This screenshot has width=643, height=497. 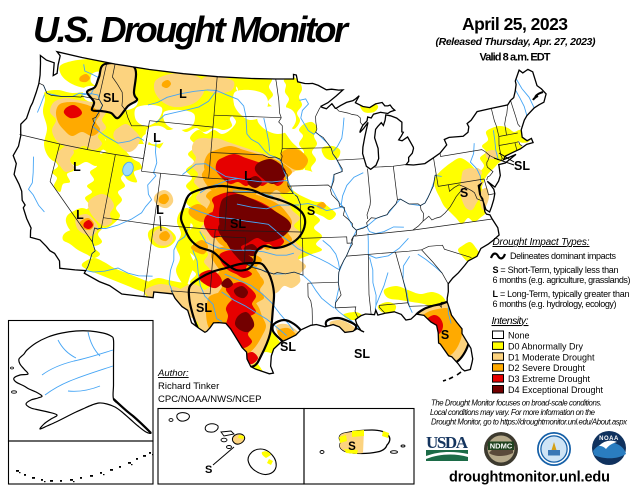 I want to click on svg-text: Drought Impact Types:, so click(x=541, y=242).